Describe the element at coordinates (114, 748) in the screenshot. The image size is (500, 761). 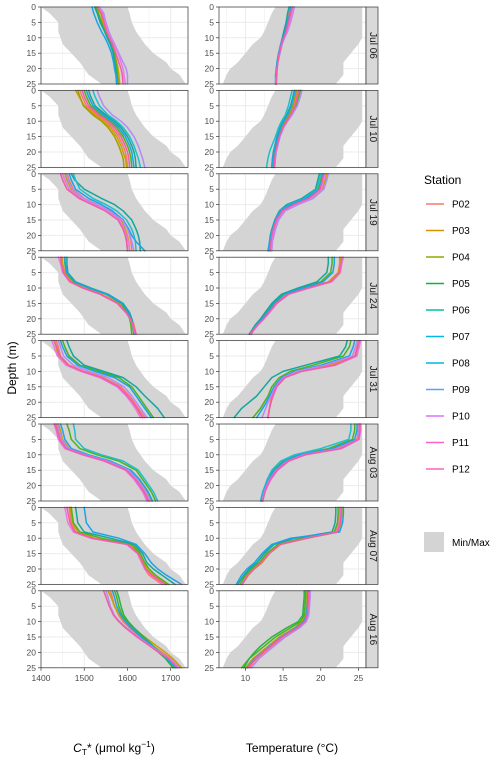
I see `ct-x-axis-title-units: * (μmol kg` at that location.